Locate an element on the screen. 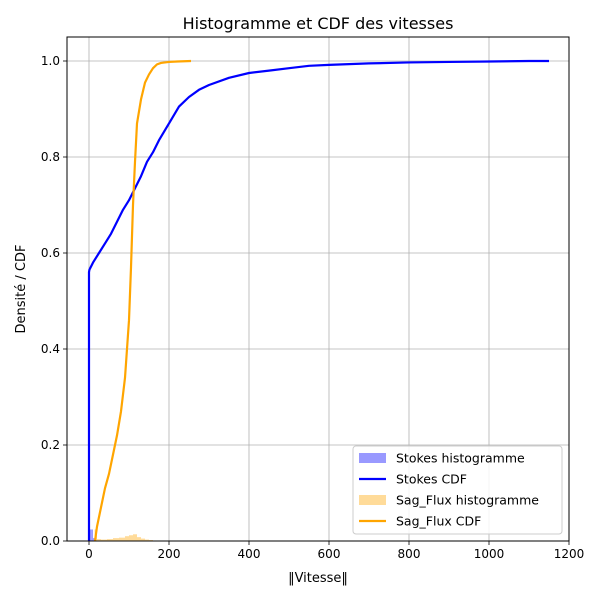 The width and height of the screenshot is (600, 600). y-tick-label: 0.6 is located at coordinates (50, 253).